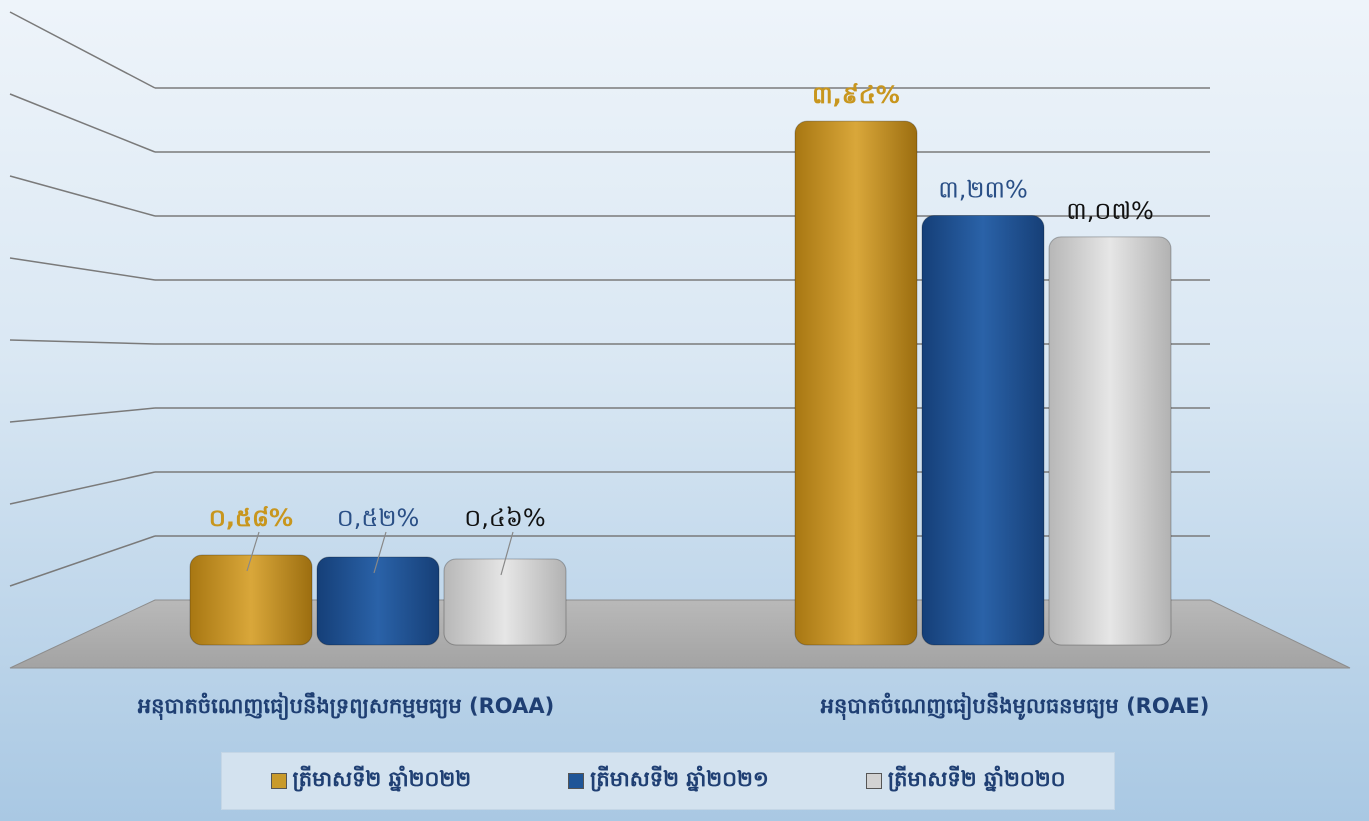  Describe the element at coordinates (873, 781) in the screenshot. I see `legend-swatch-gray` at that location.